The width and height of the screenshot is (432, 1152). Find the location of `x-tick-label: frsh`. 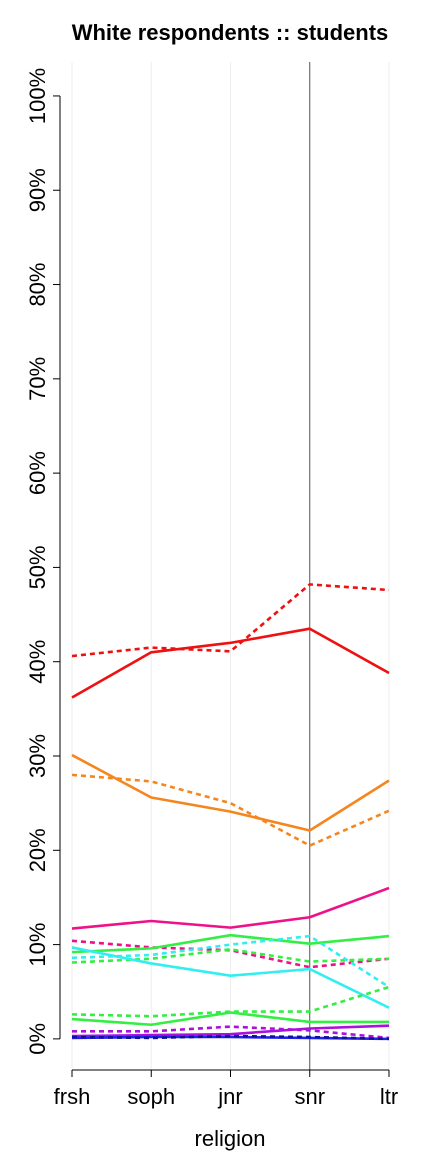

x-tick-label: frsh is located at coordinates (72, 1096).